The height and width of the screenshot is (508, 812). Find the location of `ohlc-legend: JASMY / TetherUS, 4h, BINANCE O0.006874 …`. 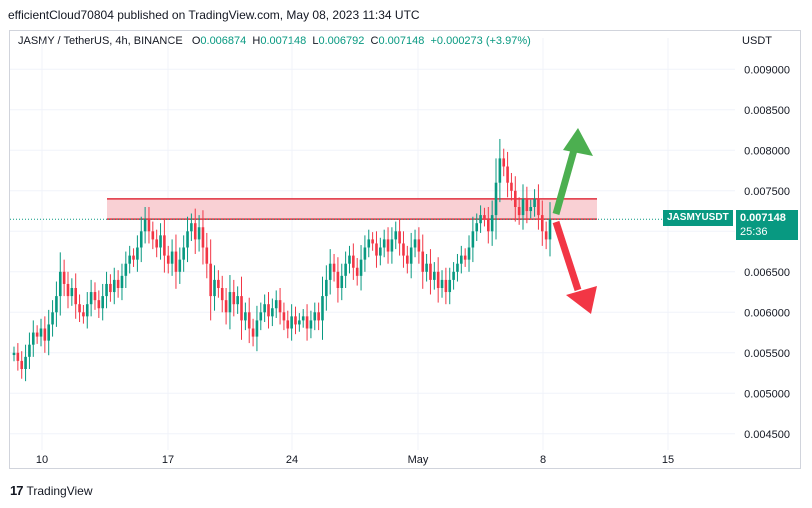

ohlc-legend: JASMY / TetherUS, 4h, BINANCE O0.006874 … is located at coordinates (274, 41).